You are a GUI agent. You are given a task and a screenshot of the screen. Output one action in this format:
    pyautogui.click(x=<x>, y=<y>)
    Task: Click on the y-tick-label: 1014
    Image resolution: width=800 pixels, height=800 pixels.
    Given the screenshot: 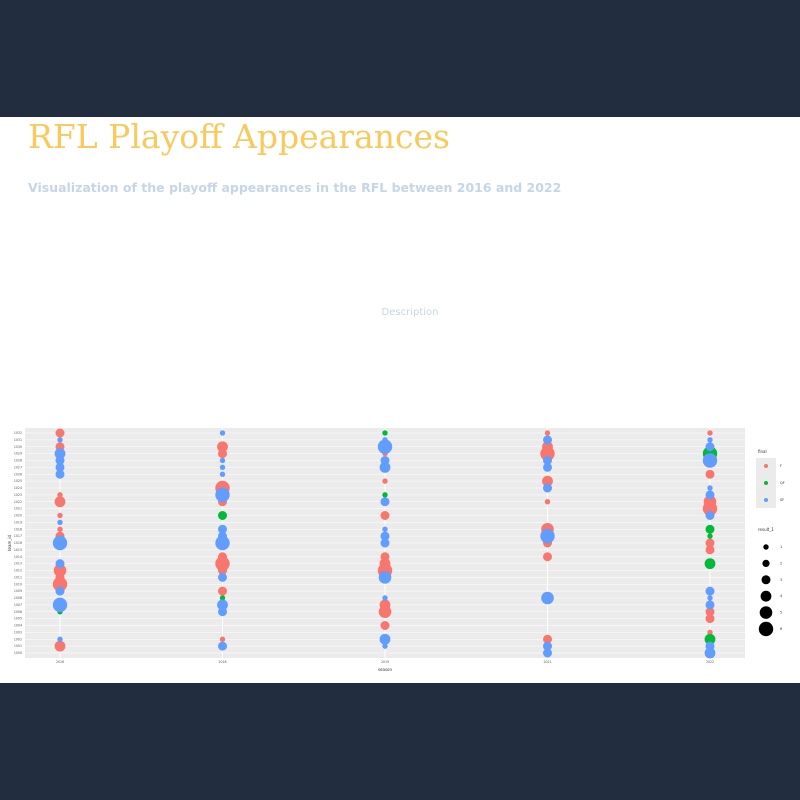 What is the action you would take?
    pyautogui.click(x=18, y=557)
    